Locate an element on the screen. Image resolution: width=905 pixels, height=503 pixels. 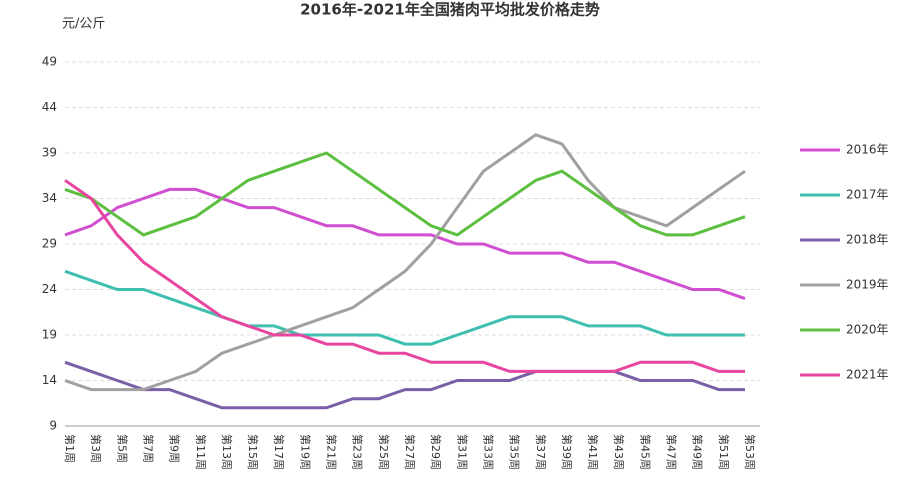
x-tick-label: 第47周 is located at coordinates (672, 452).